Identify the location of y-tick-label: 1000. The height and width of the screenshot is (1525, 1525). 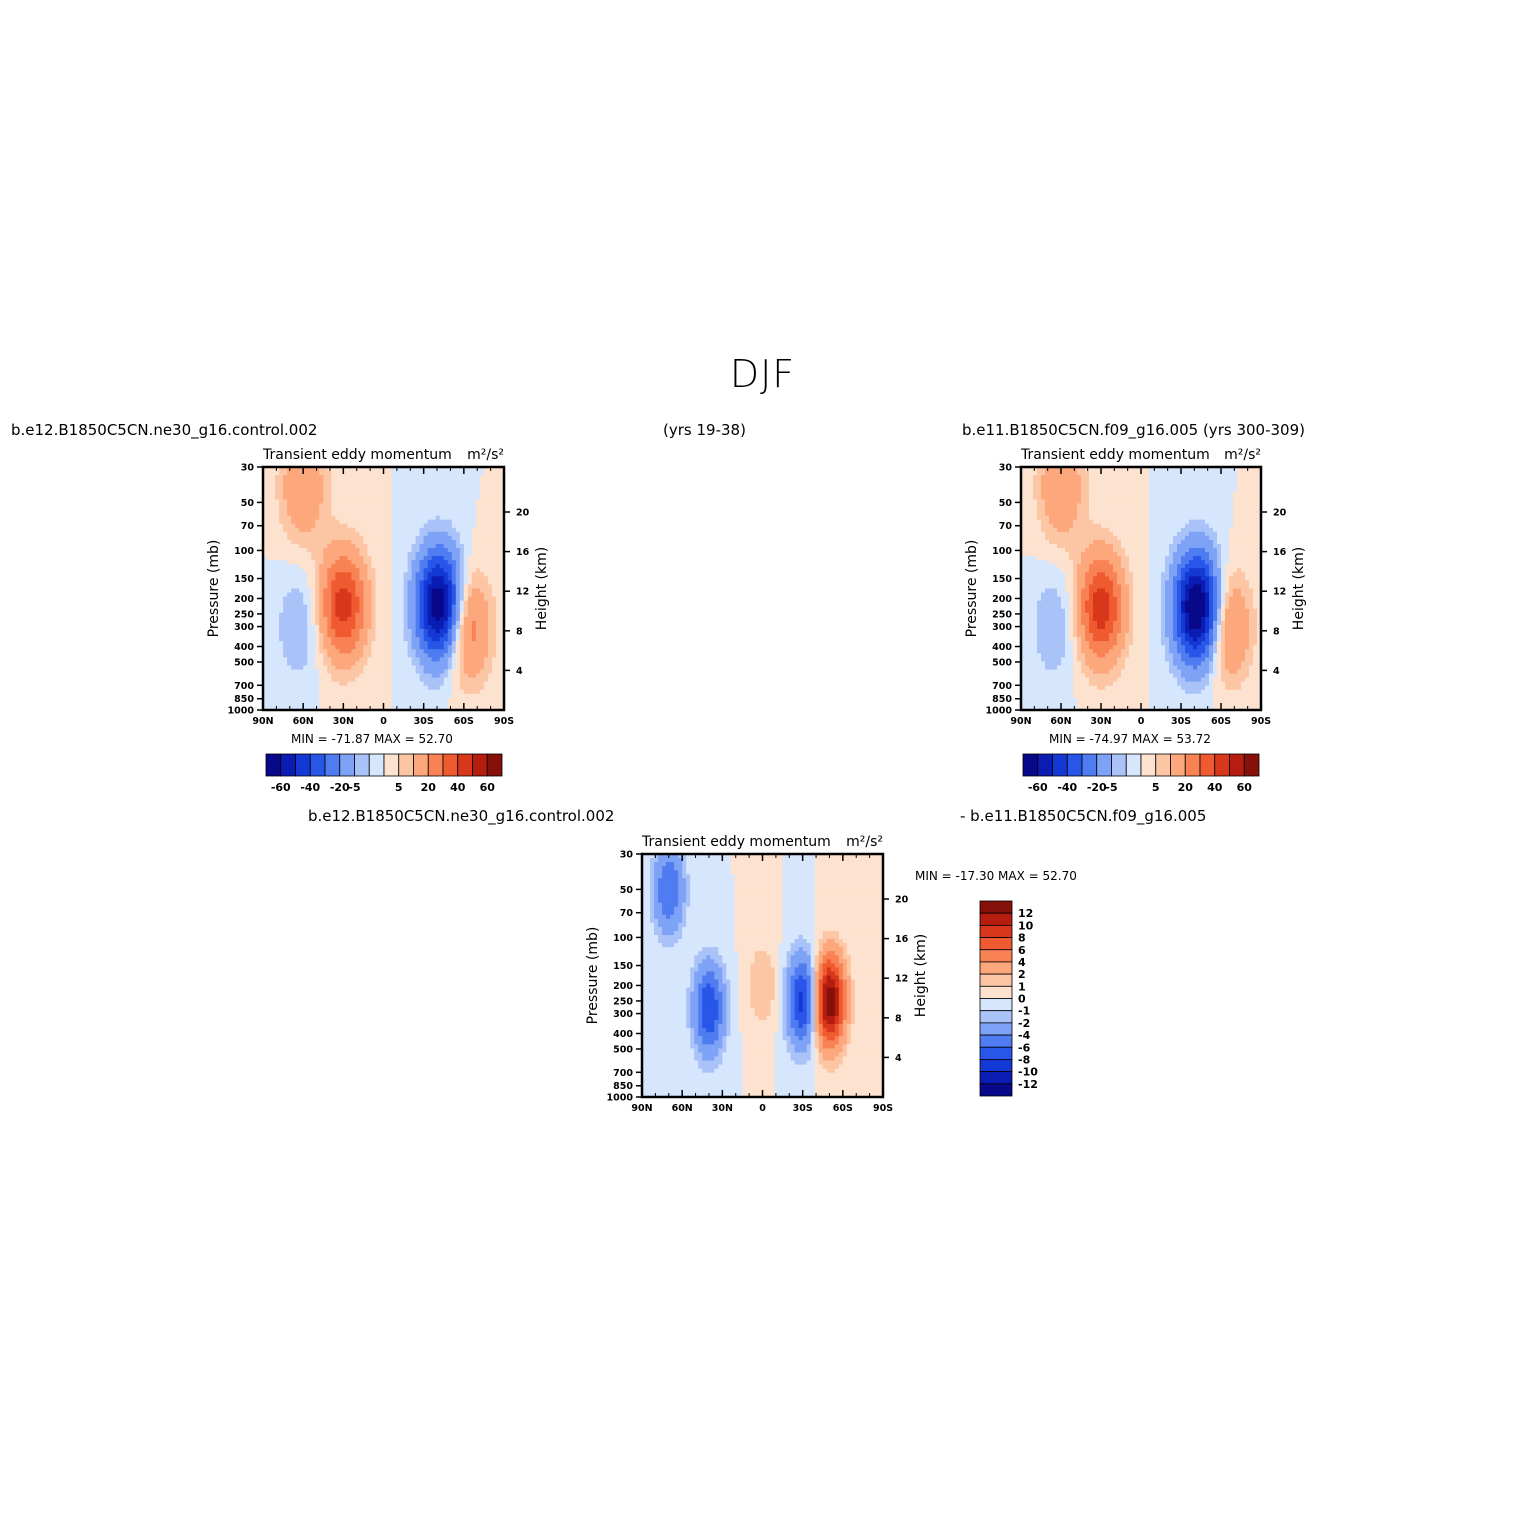
(241, 711).